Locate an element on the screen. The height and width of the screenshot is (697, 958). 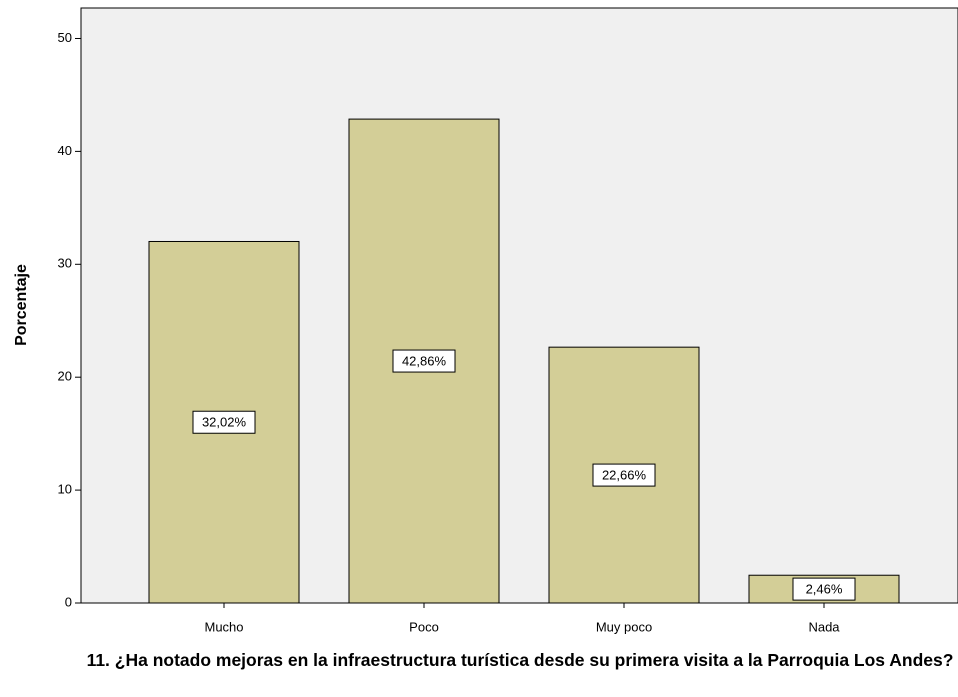
y-tick-label: 40 is located at coordinates (65, 150).